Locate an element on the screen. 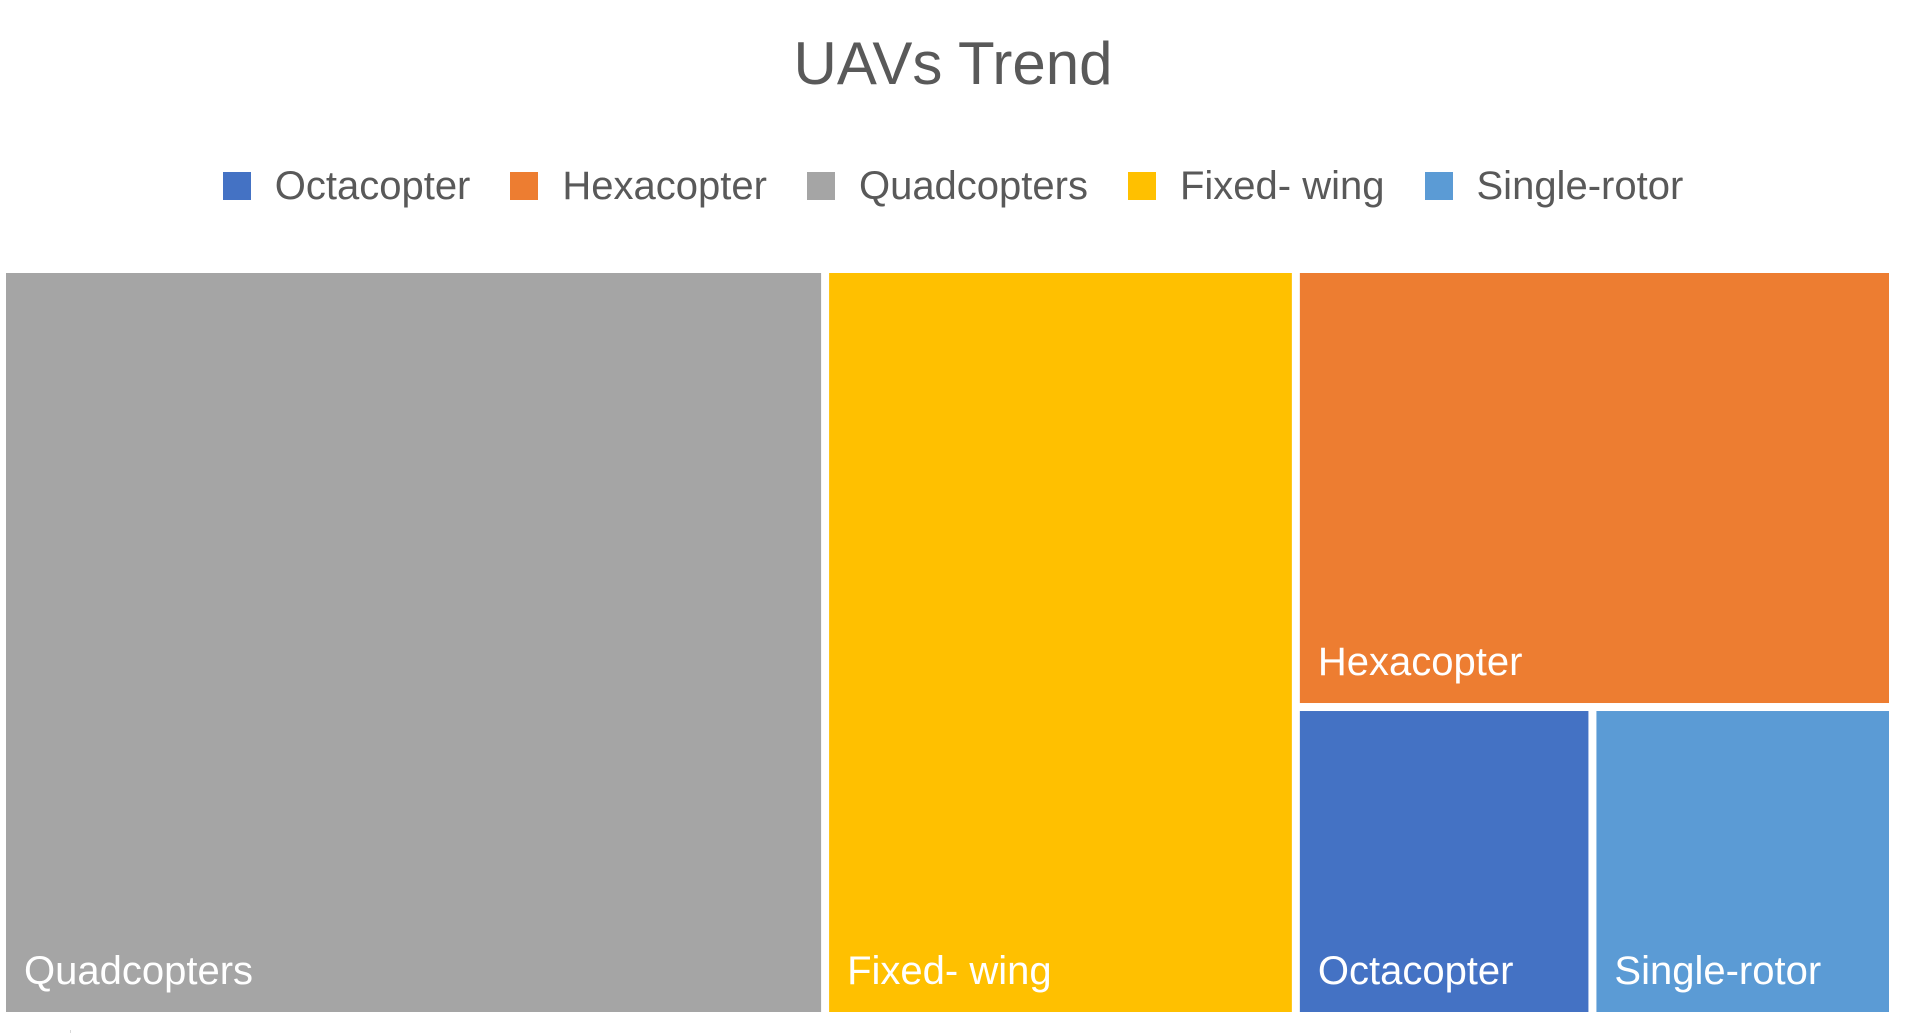 The image size is (1906, 1033). tile-label-fixed-wing: Fixed- wing is located at coordinates (949, 971).